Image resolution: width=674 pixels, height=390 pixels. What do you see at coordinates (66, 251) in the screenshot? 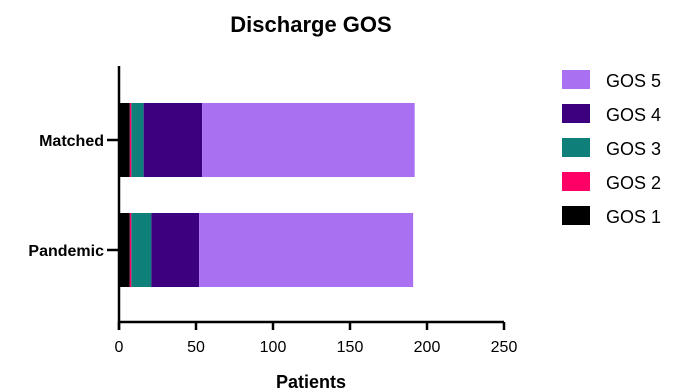
I see `category-label-pandemic: Pandemic` at bounding box center [66, 251].